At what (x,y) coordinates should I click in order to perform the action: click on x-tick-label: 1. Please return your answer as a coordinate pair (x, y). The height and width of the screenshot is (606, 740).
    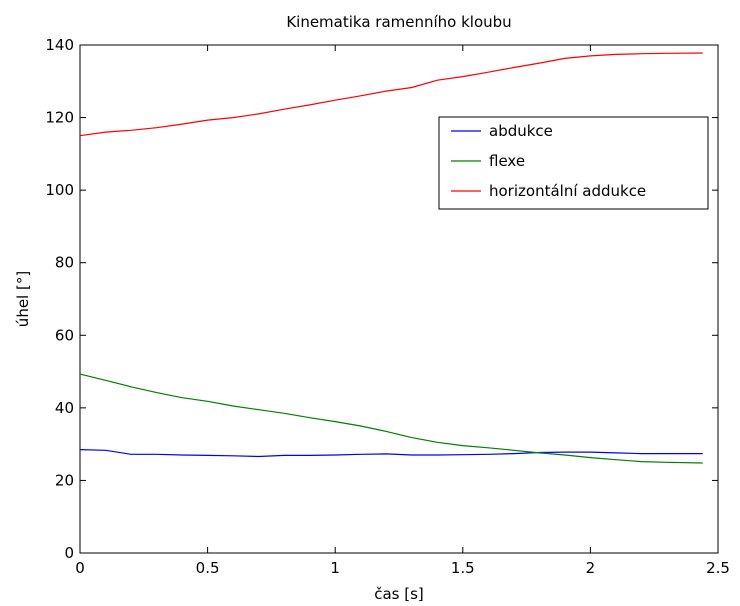
    Looking at the image, I should click on (335, 568).